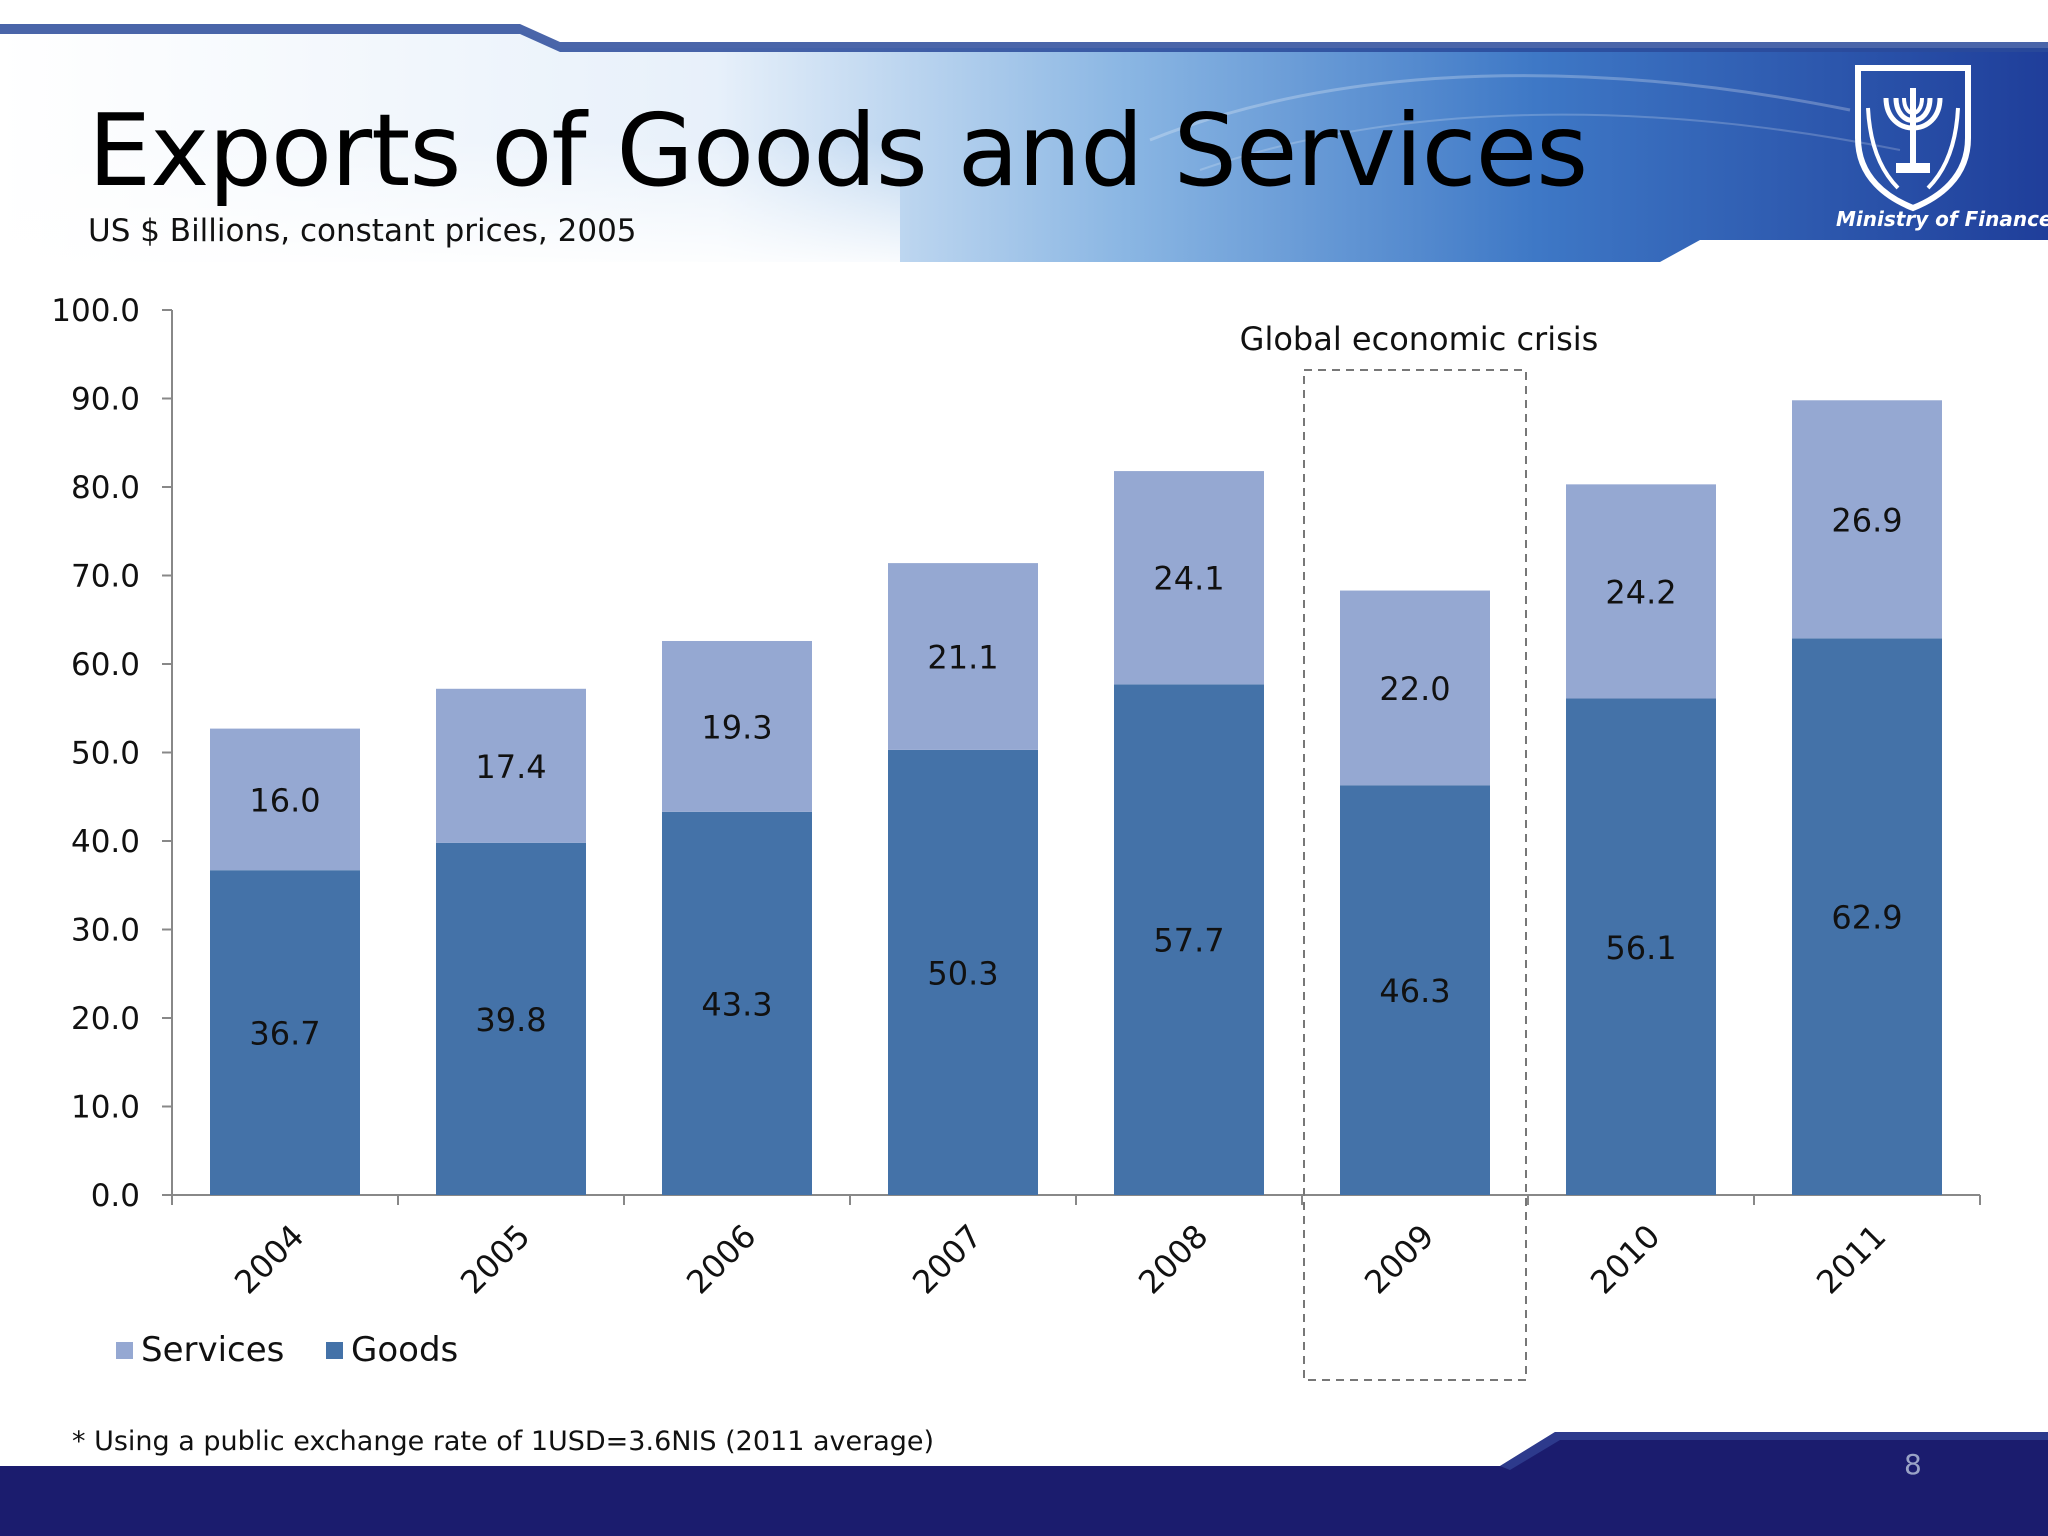 The height and width of the screenshot is (1536, 2048). I want to click on data-label-goods: 57.7, so click(1188, 941).